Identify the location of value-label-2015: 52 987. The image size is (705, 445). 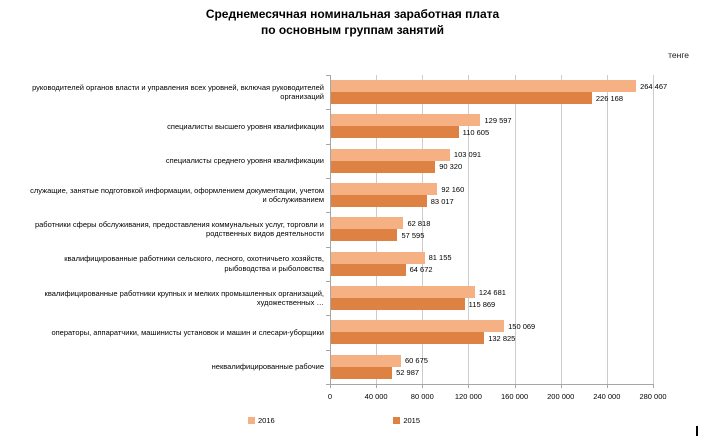
(408, 373).